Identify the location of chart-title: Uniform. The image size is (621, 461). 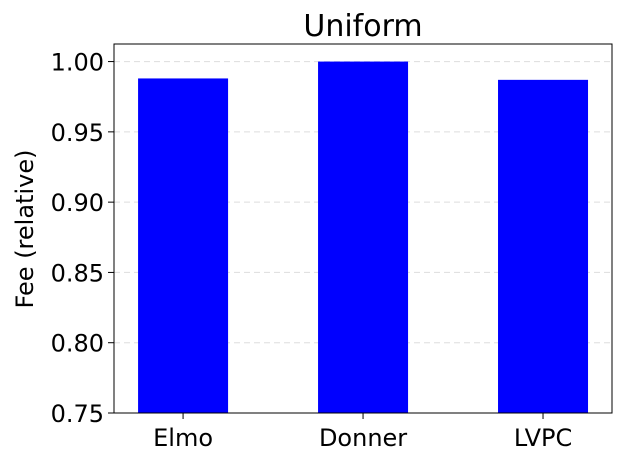
(362, 26).